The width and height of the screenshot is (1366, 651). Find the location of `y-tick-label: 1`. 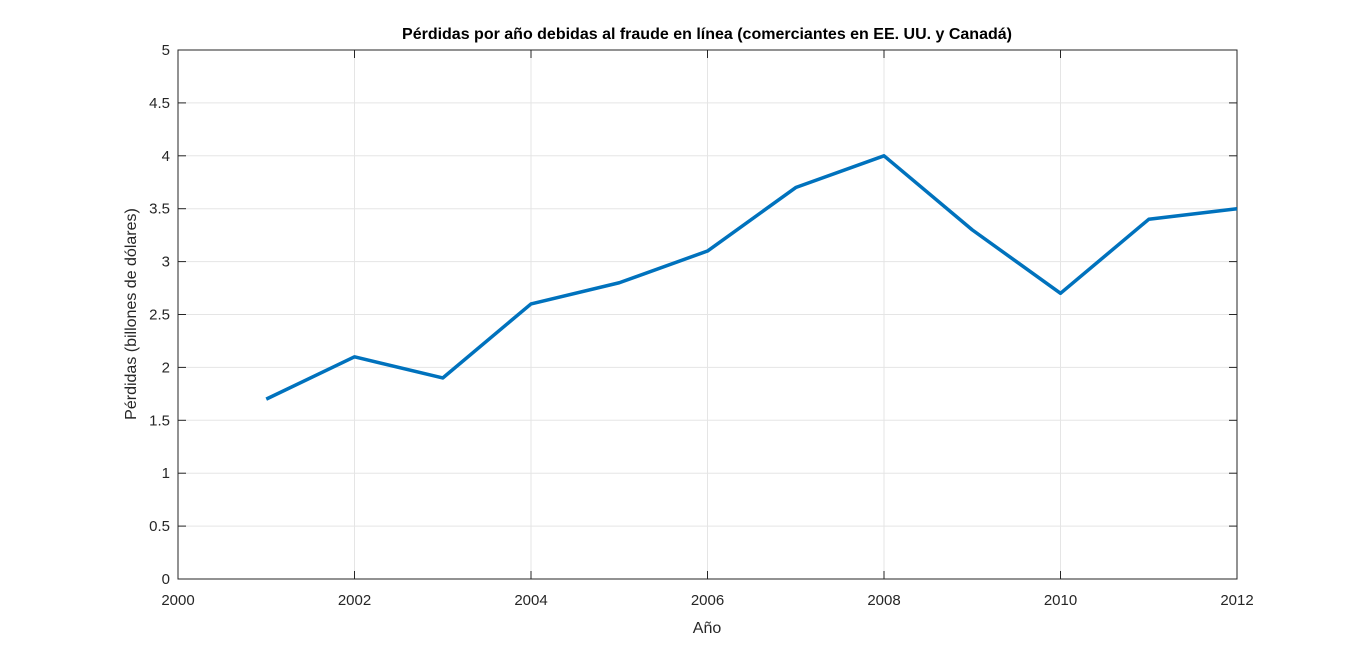

y-tick-label: 1 is located at coordinates (166, 473).